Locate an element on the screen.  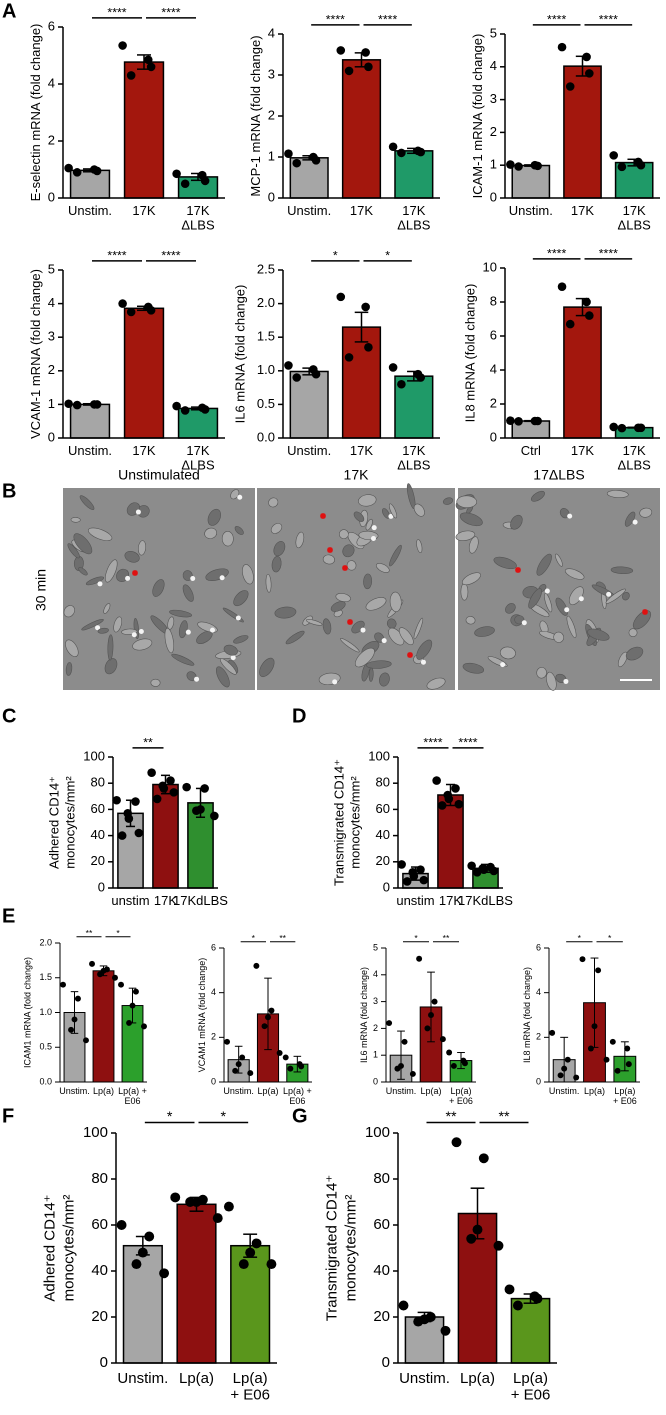
y-tick-label: 5 is located at coordinates (493, 32).